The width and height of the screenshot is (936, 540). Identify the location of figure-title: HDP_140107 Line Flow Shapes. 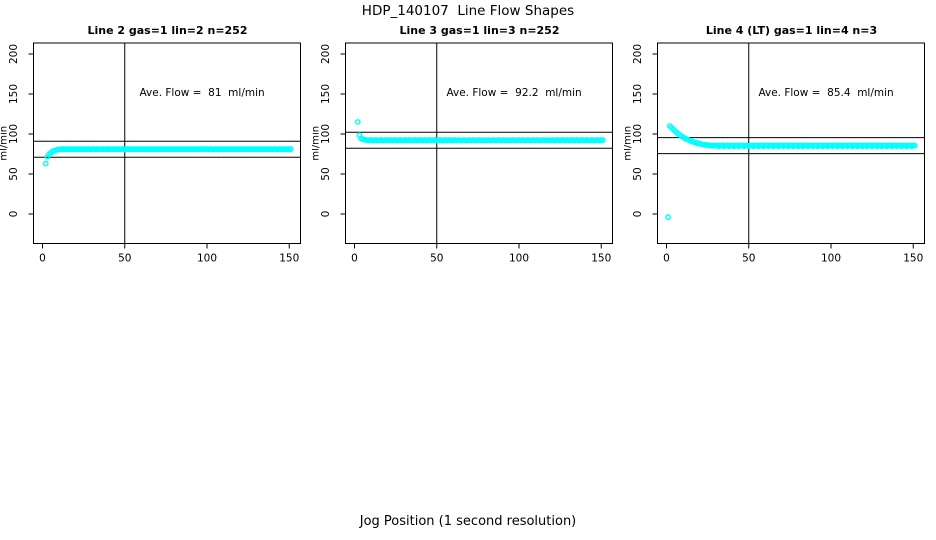
(468, 11).